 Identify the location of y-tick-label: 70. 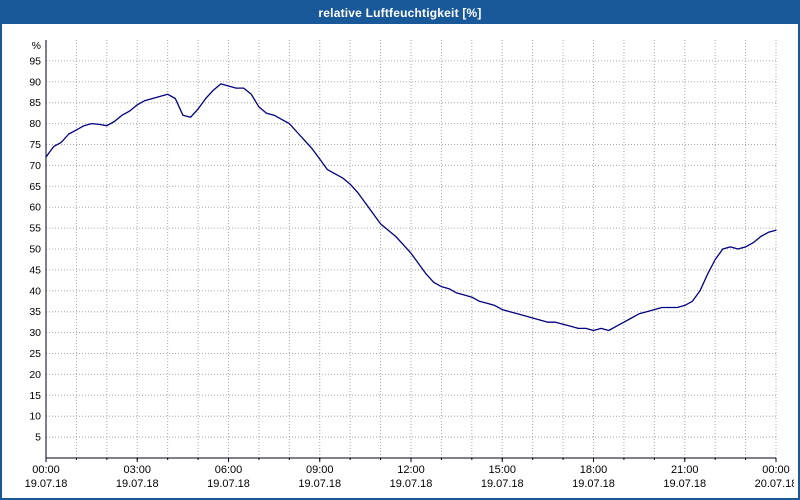
(35, 166).